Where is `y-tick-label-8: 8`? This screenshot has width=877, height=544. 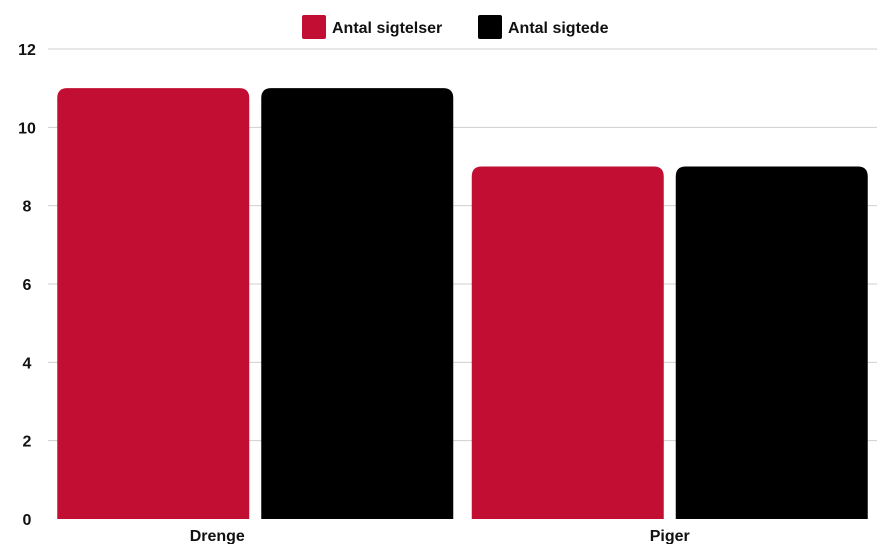
y-tick-label-8: 8 is located at coordinates (27, 207).